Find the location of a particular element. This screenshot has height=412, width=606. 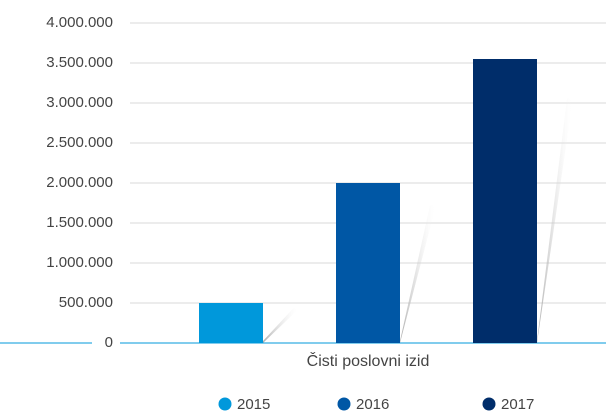

legend-label: 2017 is located at coordinates (517, 404).